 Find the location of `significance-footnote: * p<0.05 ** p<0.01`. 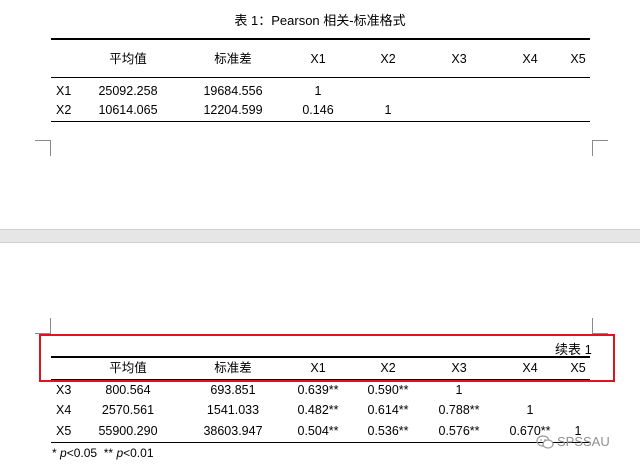

significance-footnote: * p<0.05 ** p<0.01 is located at coordinates (103, 453).